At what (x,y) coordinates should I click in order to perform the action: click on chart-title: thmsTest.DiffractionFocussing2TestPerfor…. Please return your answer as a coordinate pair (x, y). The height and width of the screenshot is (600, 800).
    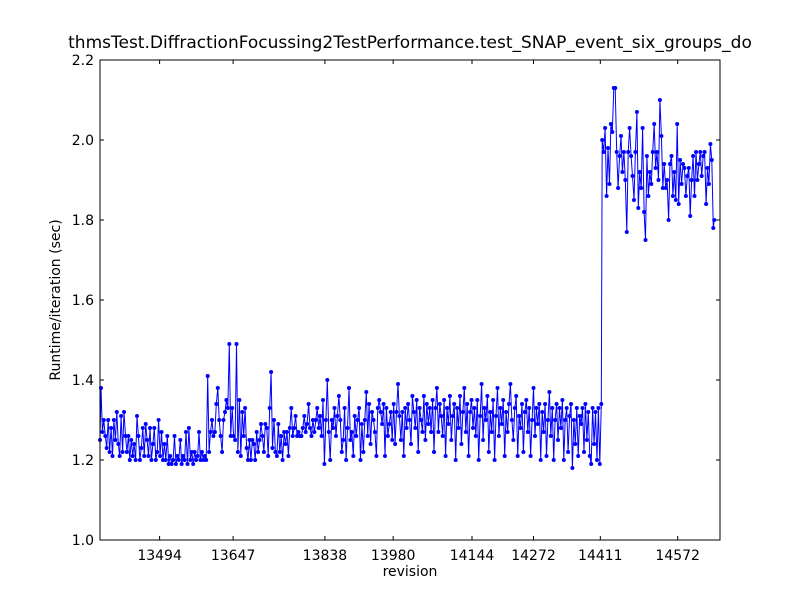
    Looking at the image, I should click on (410, 43).